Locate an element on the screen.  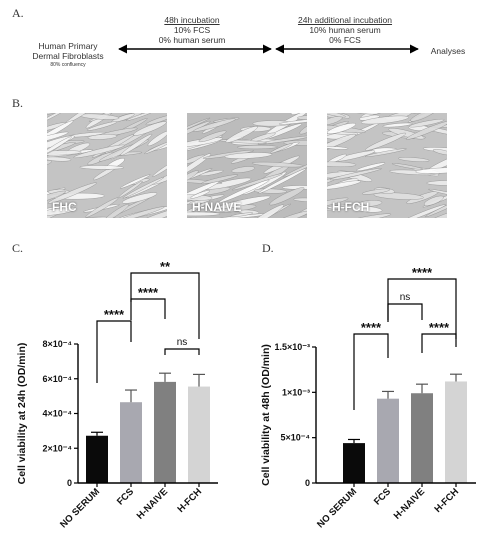
significance-label: ** is located at coordinates (165, 266).